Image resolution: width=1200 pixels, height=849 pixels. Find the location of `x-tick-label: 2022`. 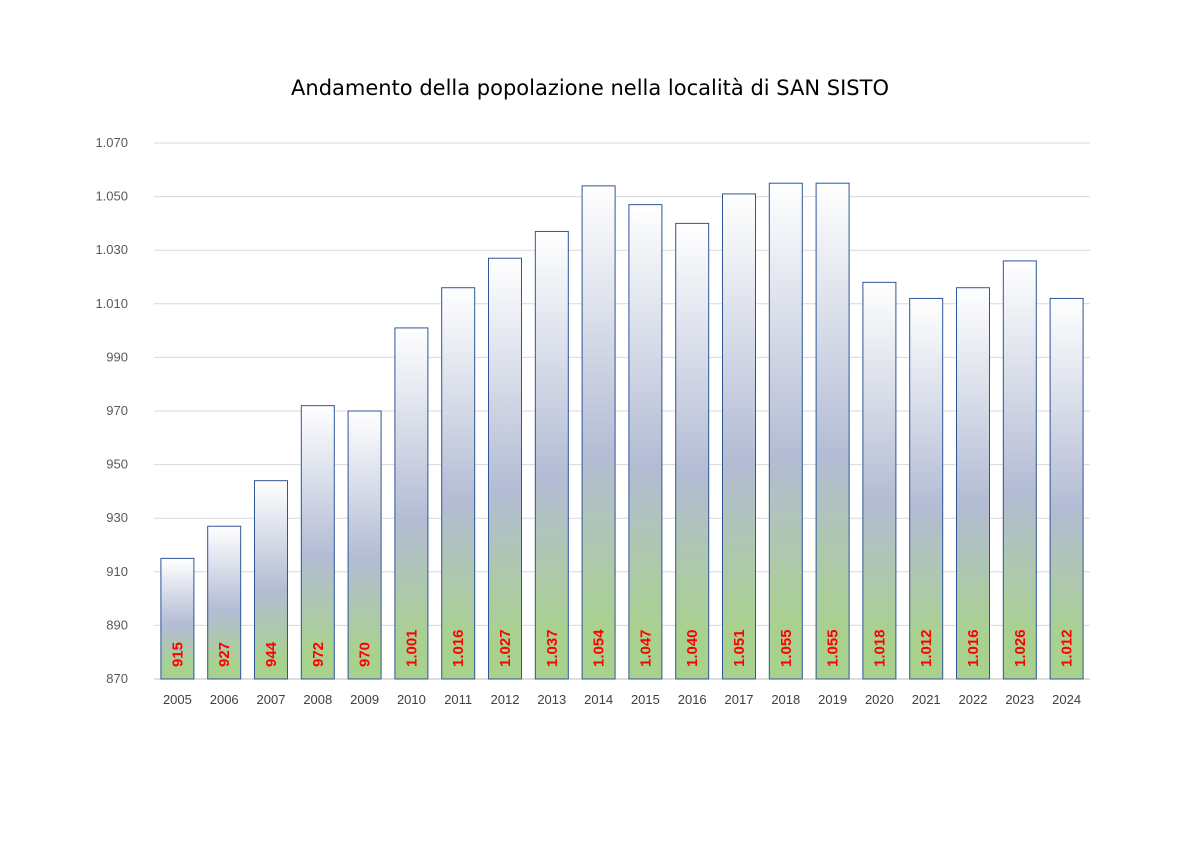

x-tick-label: 2022 is located at coordinates (973, 699).